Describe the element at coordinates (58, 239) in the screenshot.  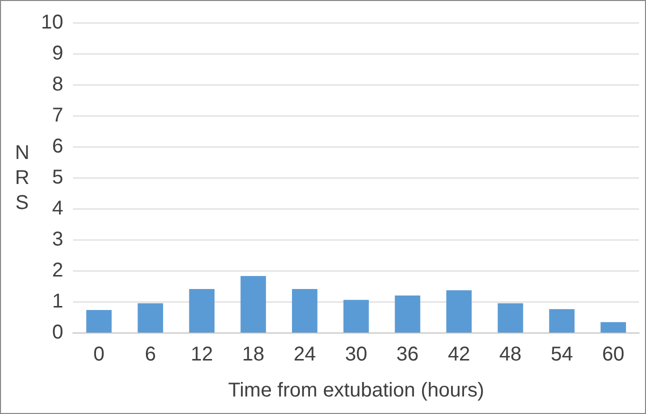
I see `y-tick-label: 3` at that location.